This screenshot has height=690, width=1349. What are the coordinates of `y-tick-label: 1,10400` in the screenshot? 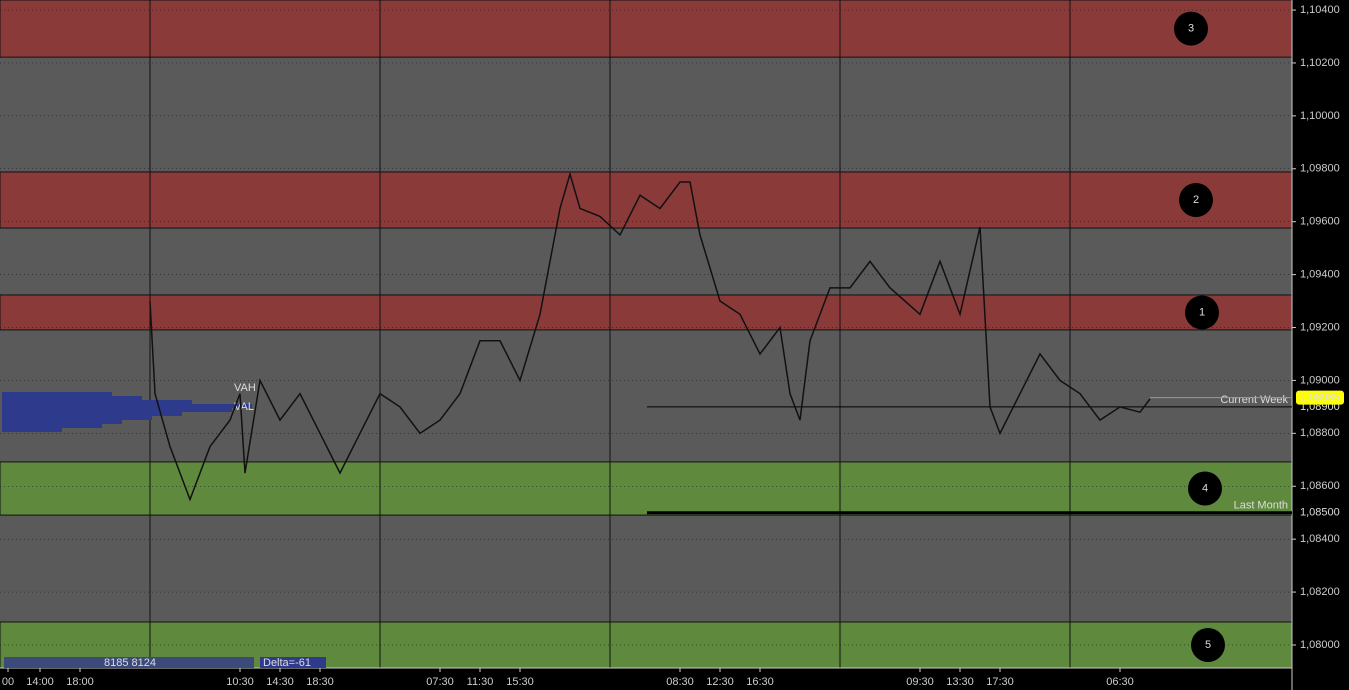 It's located at (1320, 10).